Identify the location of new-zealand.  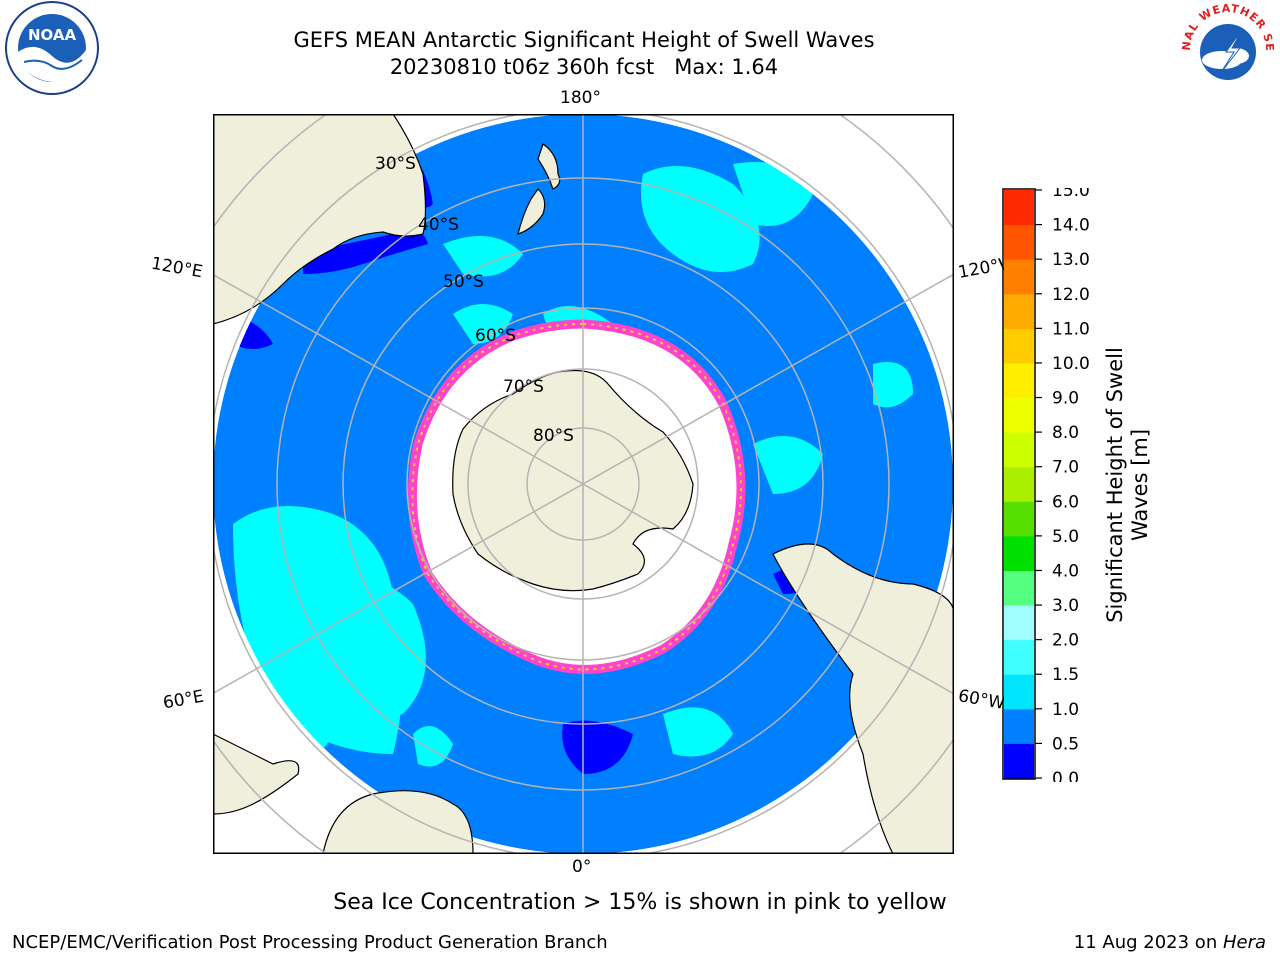
(539, 189).